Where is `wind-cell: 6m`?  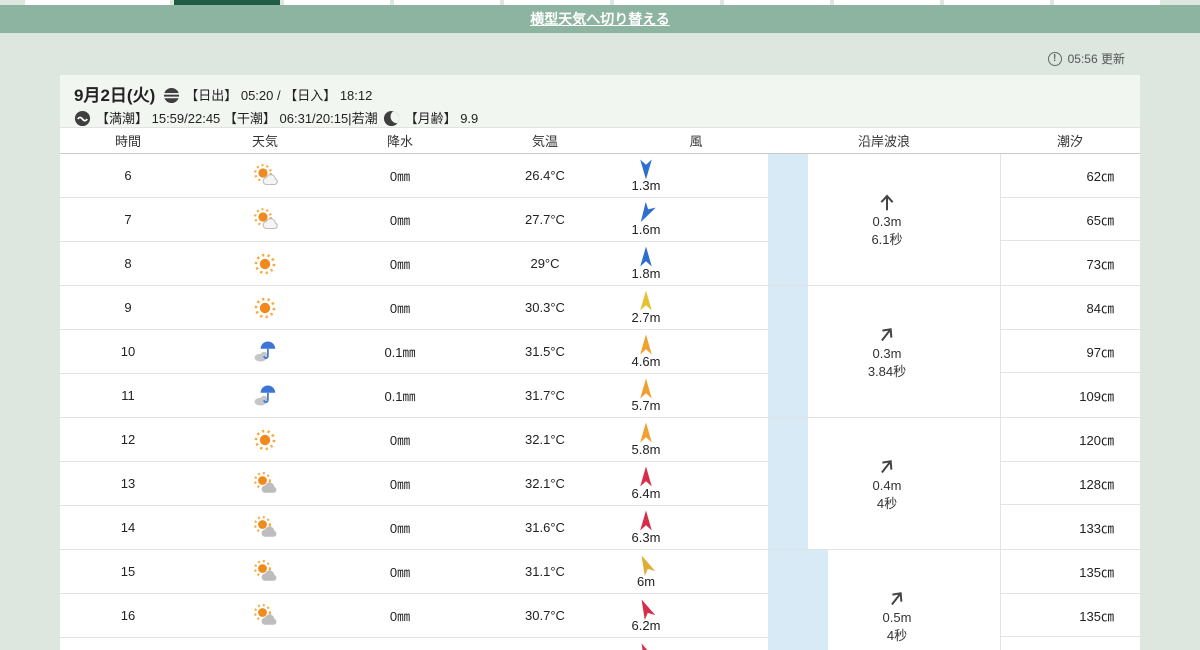
wind-cell: 6m is located at coordinates (696, 571).